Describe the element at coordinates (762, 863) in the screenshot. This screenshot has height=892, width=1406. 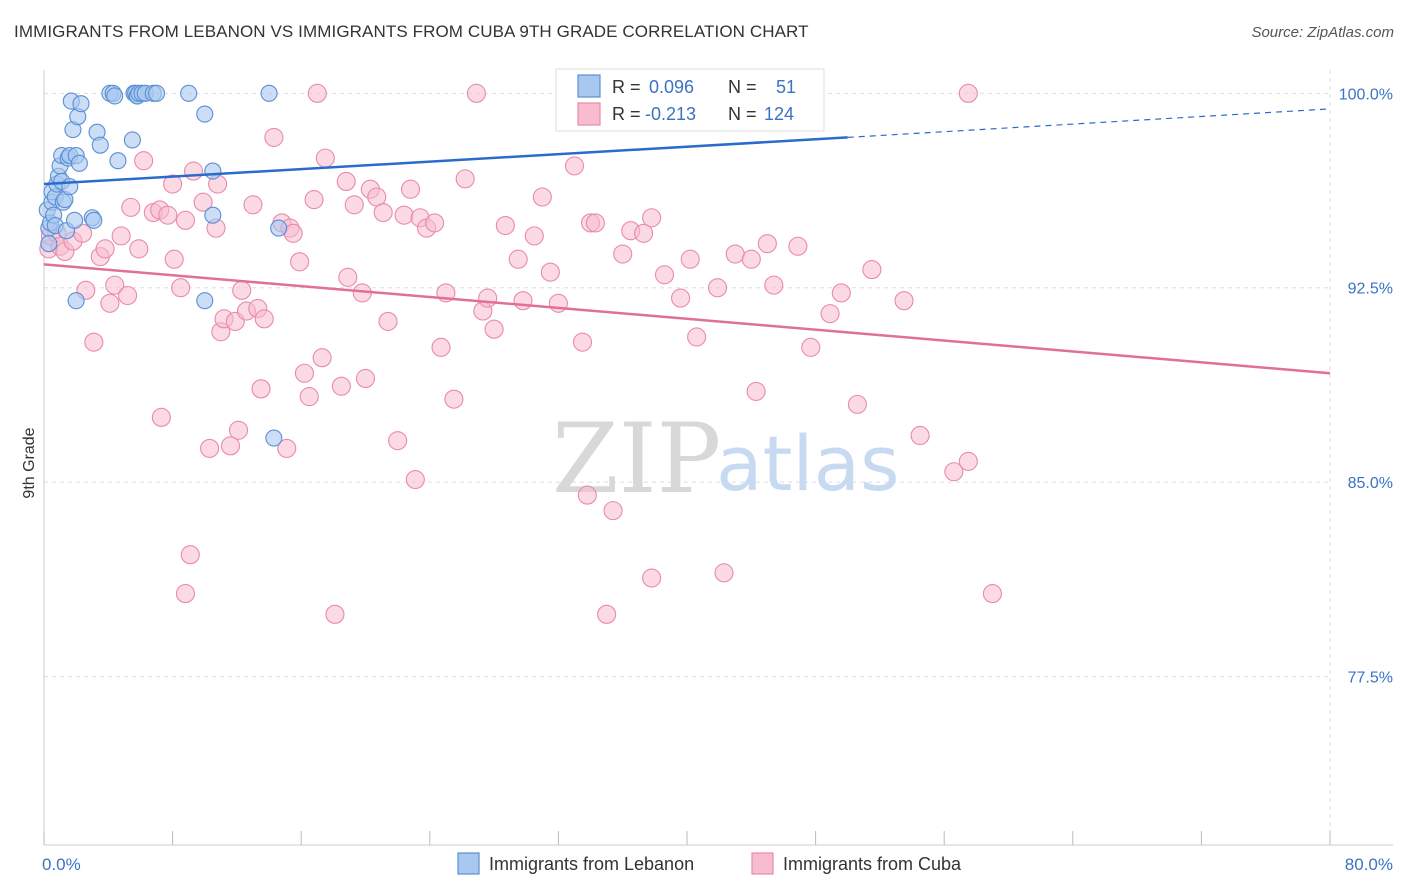
I see `legend-swatch-cuba` at that location.